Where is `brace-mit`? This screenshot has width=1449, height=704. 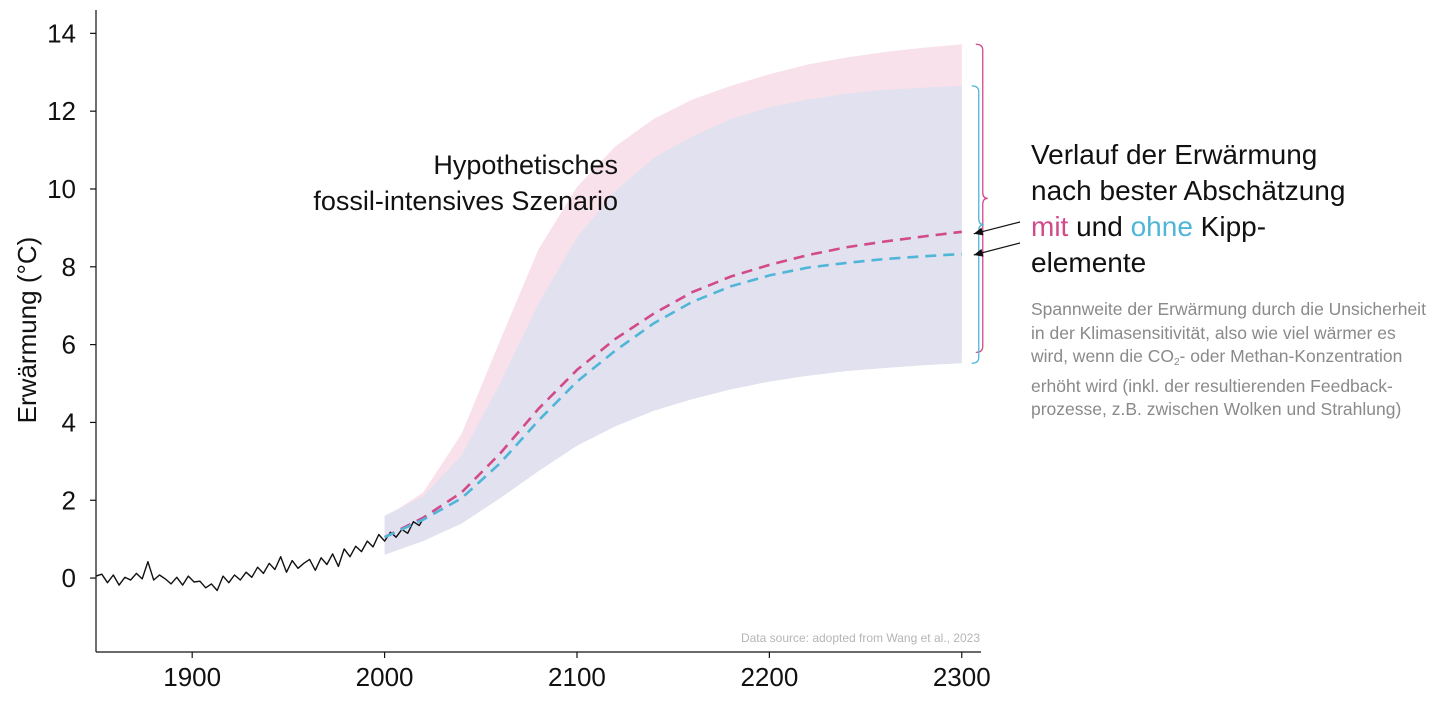
brace-mit is located at coordinates (981, 198).